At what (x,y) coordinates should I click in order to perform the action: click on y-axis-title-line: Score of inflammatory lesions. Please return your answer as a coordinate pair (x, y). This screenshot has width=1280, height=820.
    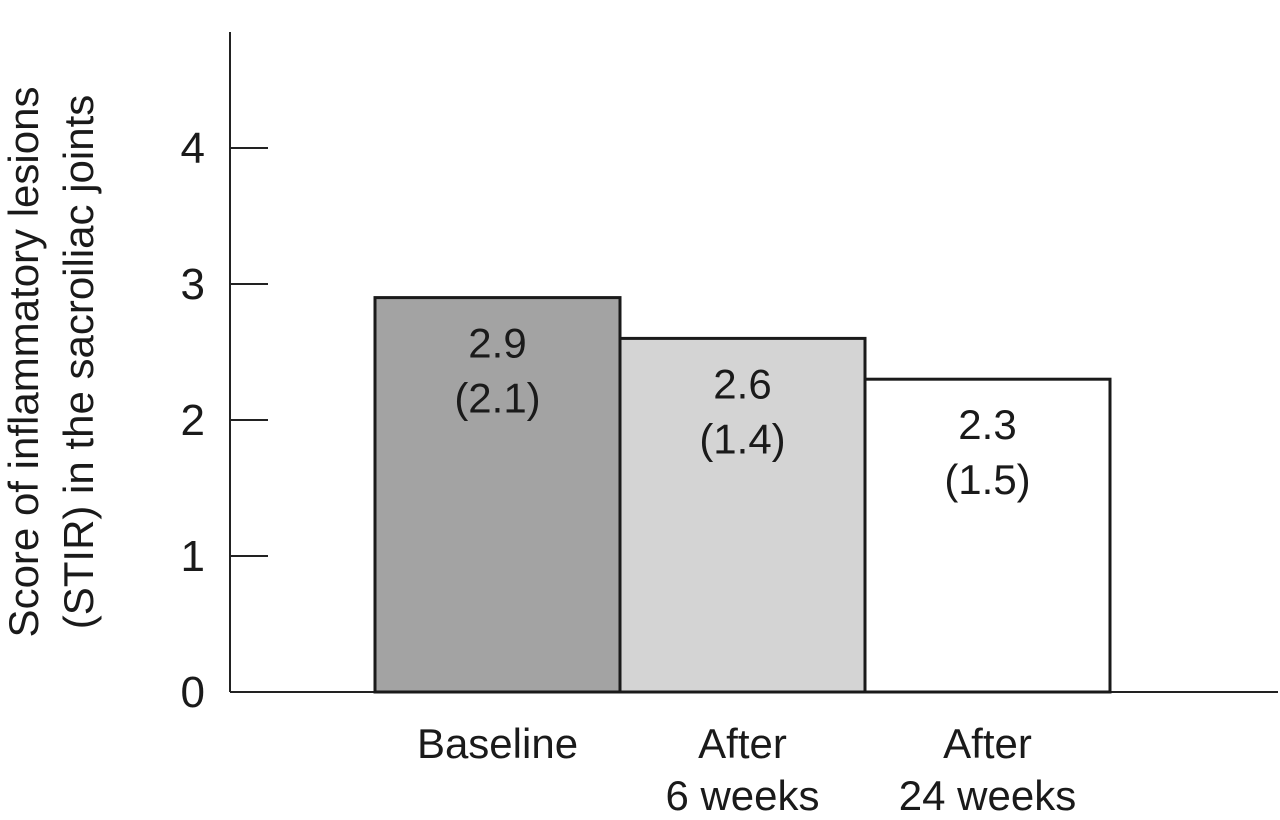
    Looking at the image, I should click on (23, 362).